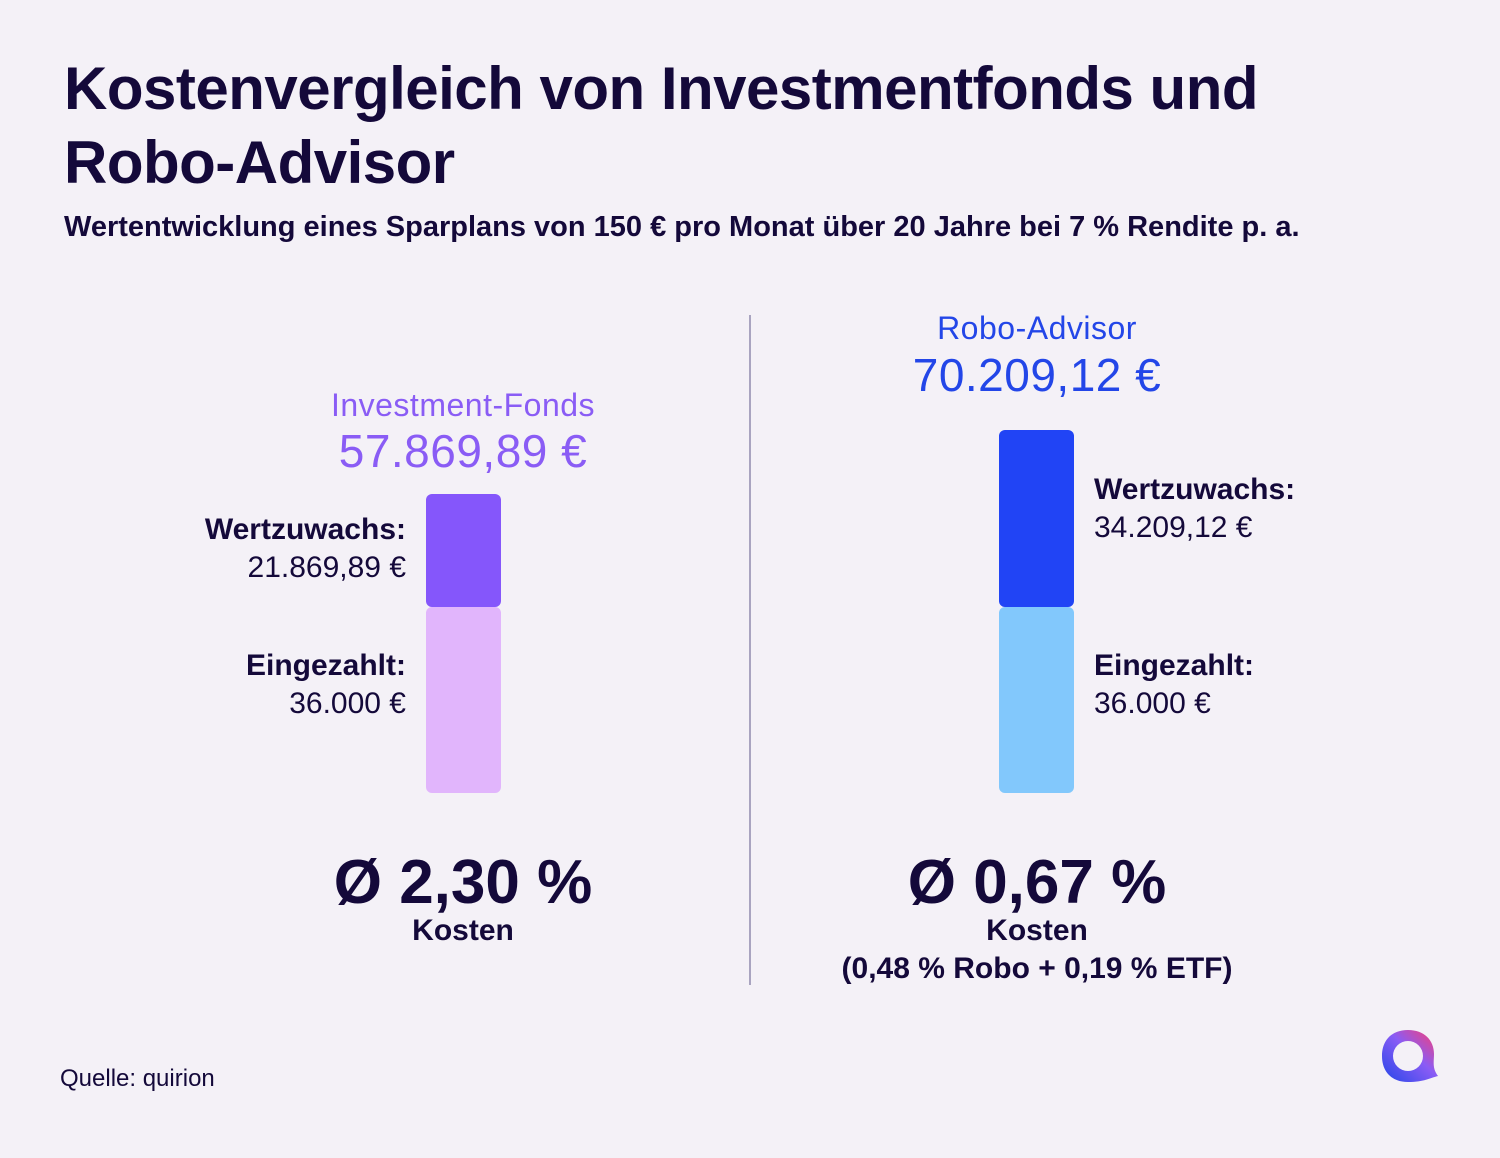  What do you see at coordinates (1173, 527) in the screenshot?
I see `robo-growth-value: 34.209,12 €` at bounding box center [1173, 527].